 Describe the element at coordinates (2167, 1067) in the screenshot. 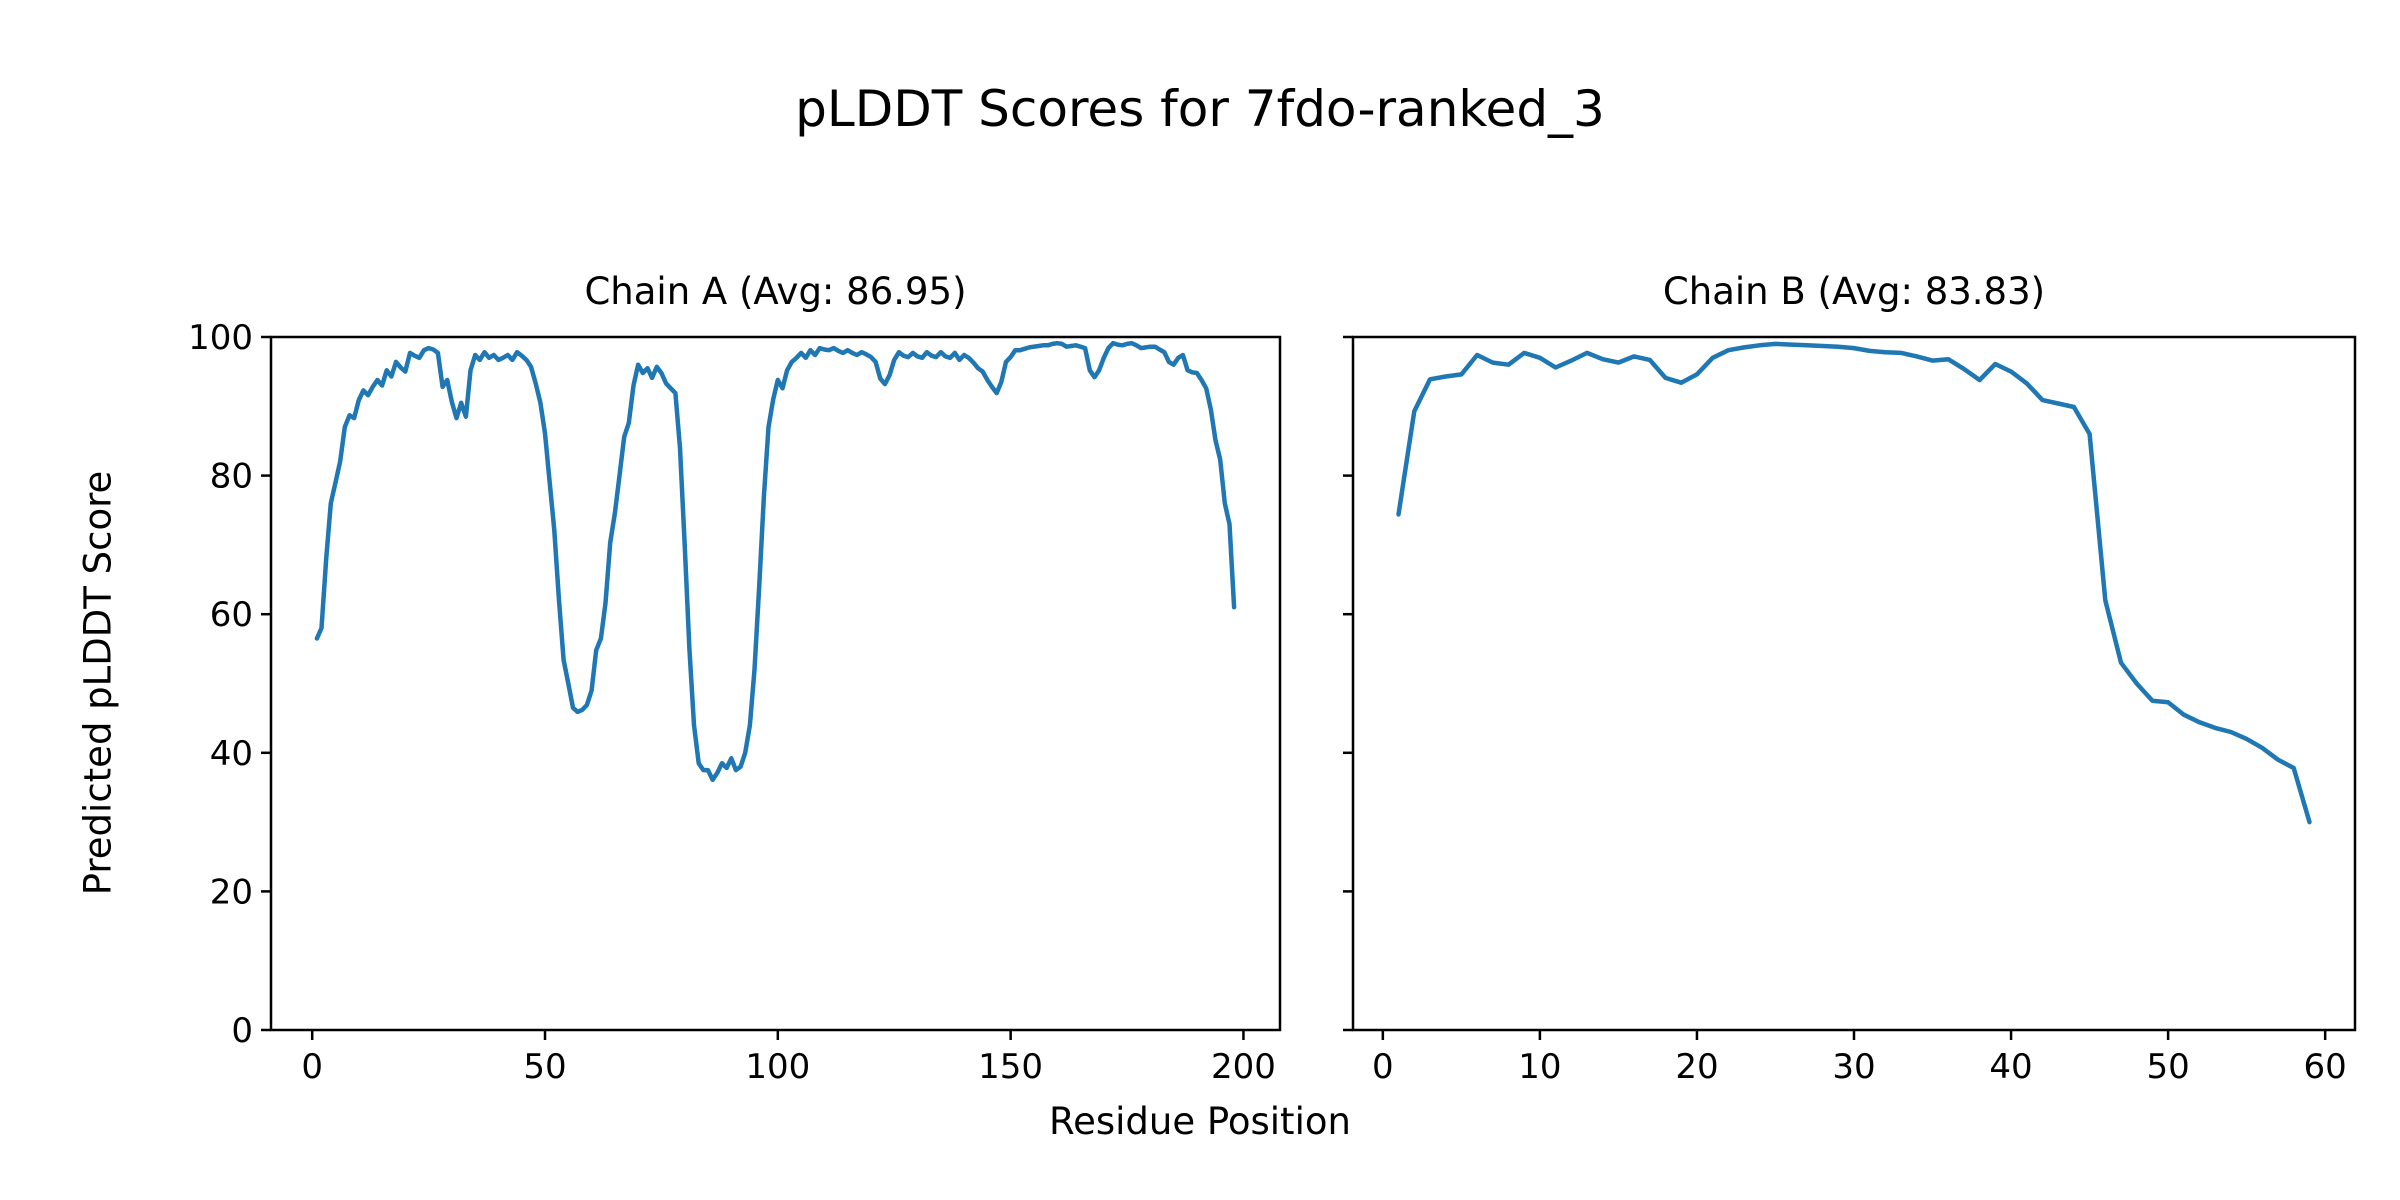

I see `chain-b-xtick-label: 50` at that location.